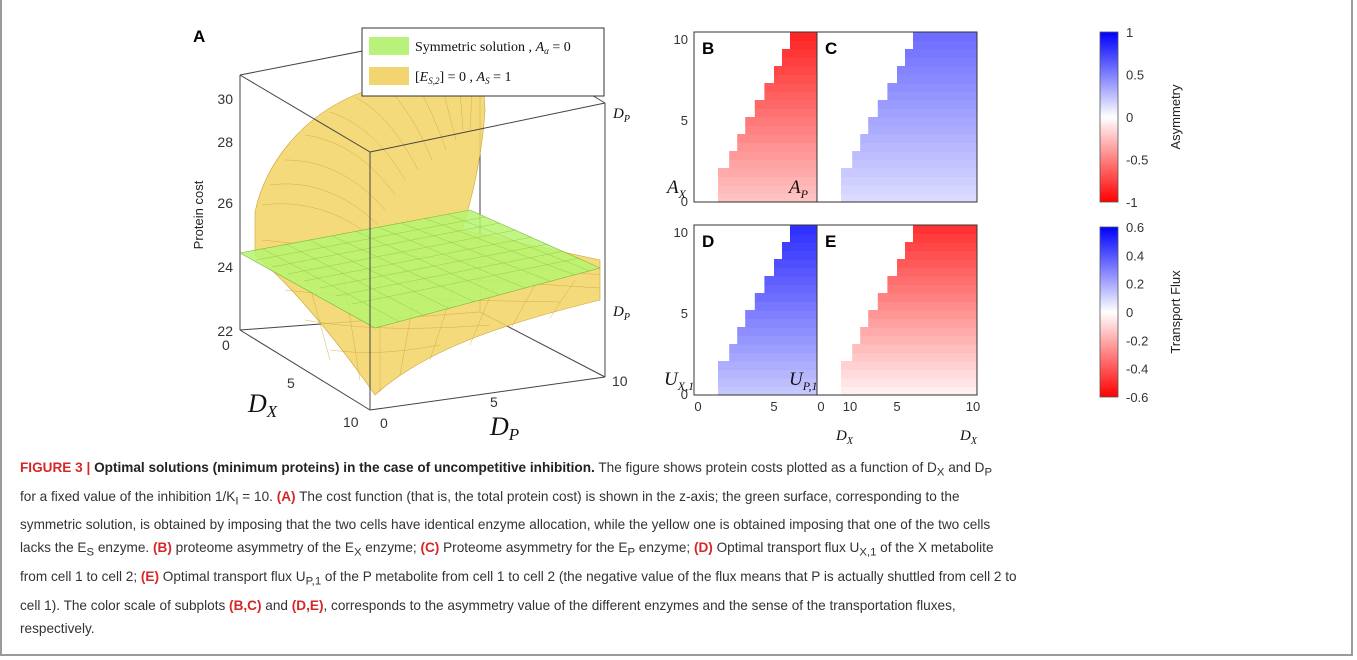 The height and width of the screenshot is (660, 1357). Describe the element at coordinates (225, 203) in the screenshot. I see `svg-text: 26` at that location.